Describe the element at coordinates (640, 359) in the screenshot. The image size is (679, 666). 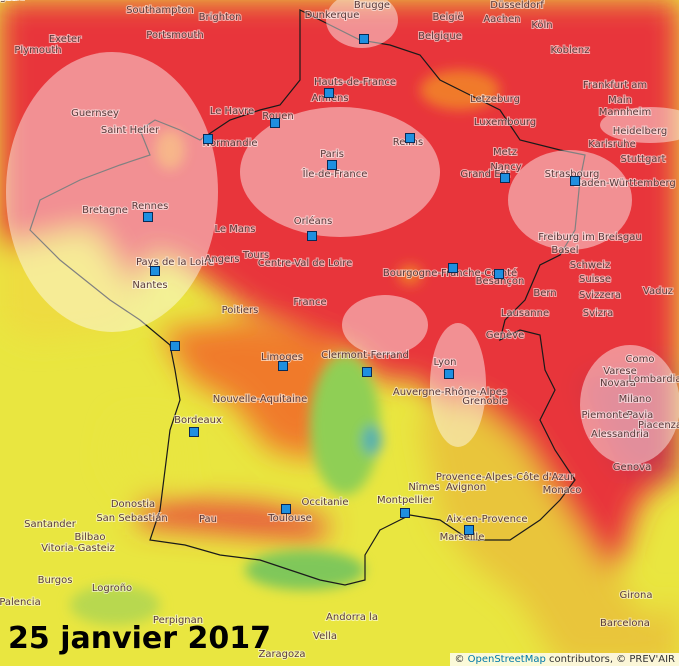
I see `place-label: Como` at that location.